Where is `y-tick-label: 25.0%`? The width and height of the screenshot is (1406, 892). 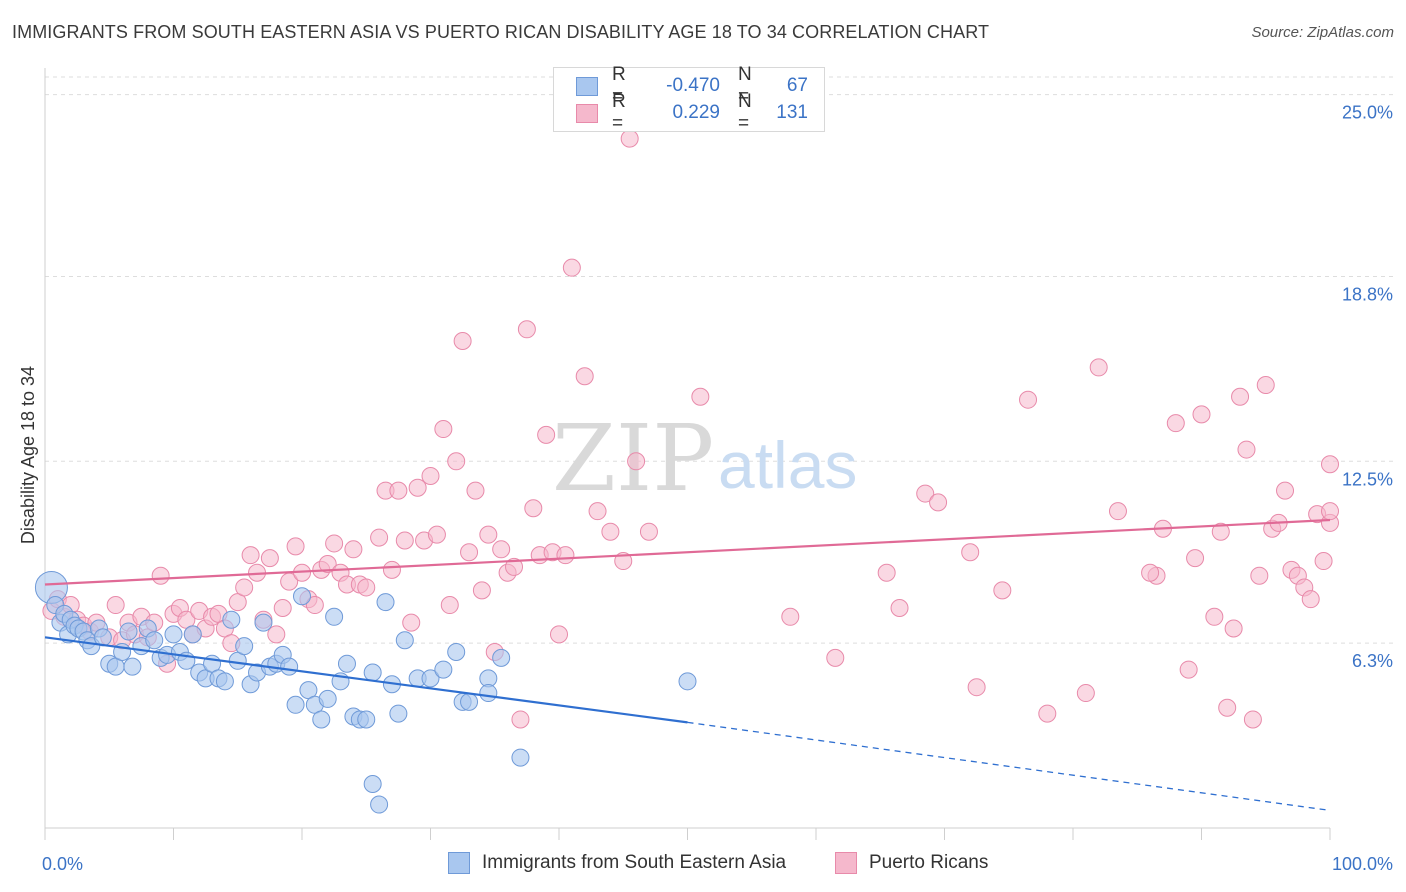
y-tick-label: 25.0% is located at coordinates (1367, 113).